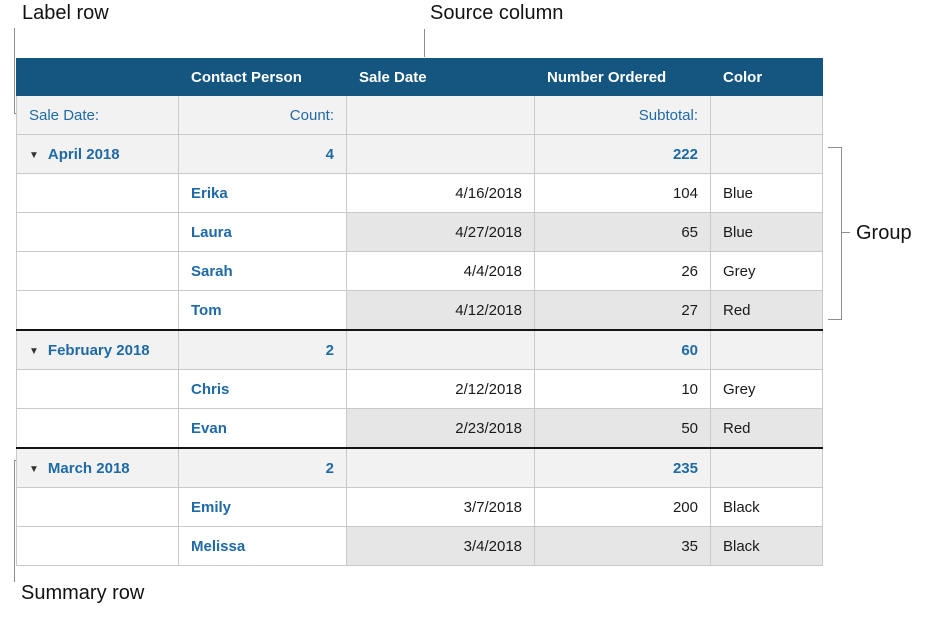 The width and height of the screenshot is (942, 620). Describe the element at coordinates (845, 233) in the screenshot. I see `group-bracket-tick-line` at that location.